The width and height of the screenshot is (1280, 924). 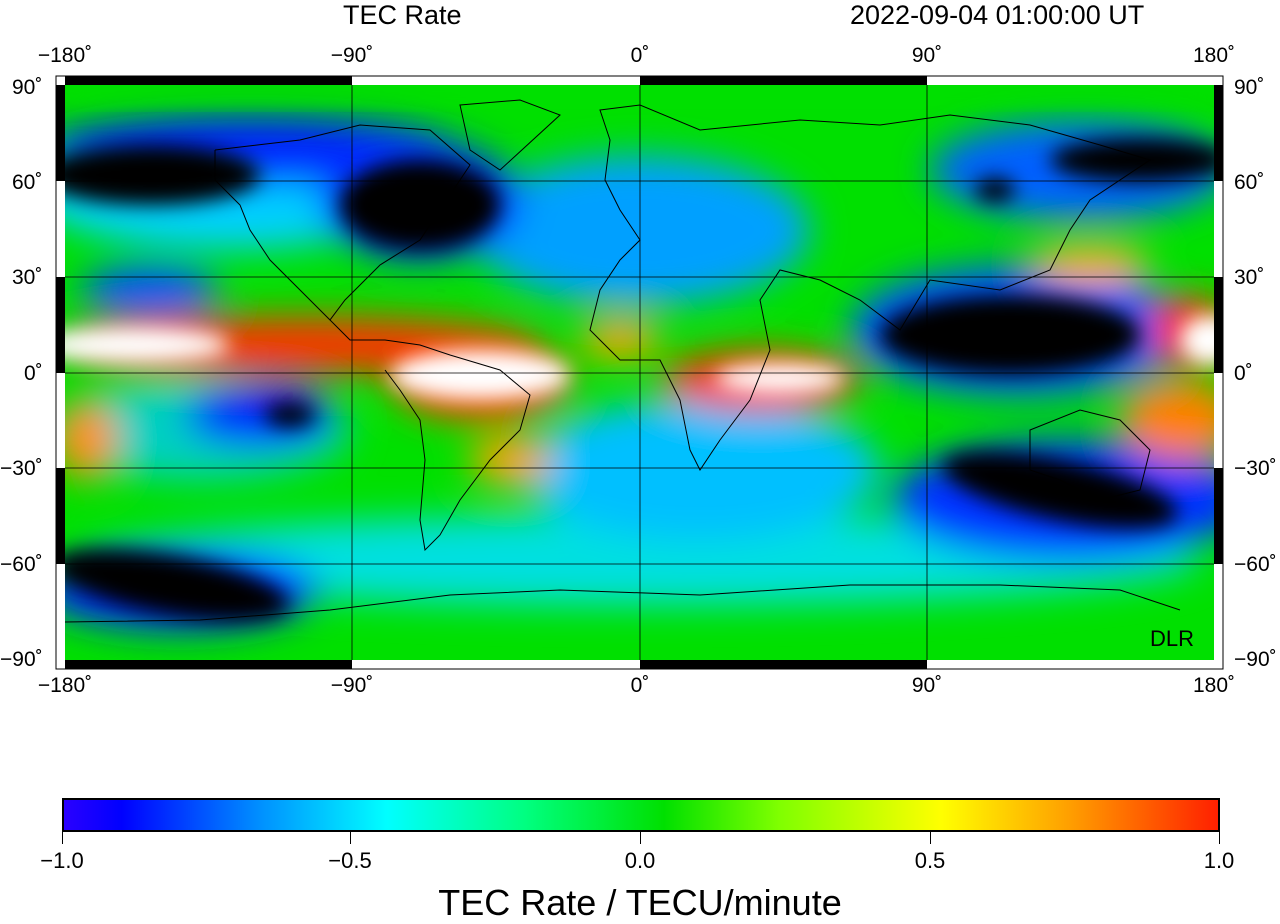 What do you see at coordinates (927, 55) in the screenshot?
I see `lon-label-top: 90˚` at bounding box center [927, 55].